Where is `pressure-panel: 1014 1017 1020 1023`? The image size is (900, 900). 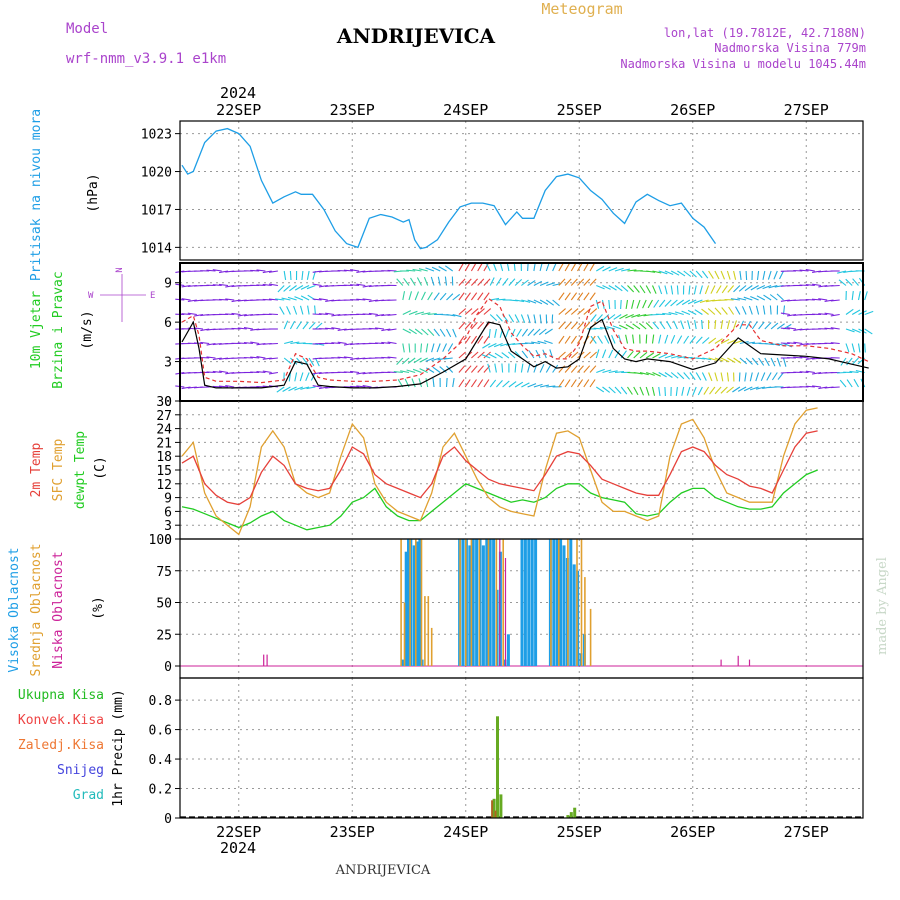
pressure-panel: 1014 1017 1020 1023 is located at coordinates (502, 190).